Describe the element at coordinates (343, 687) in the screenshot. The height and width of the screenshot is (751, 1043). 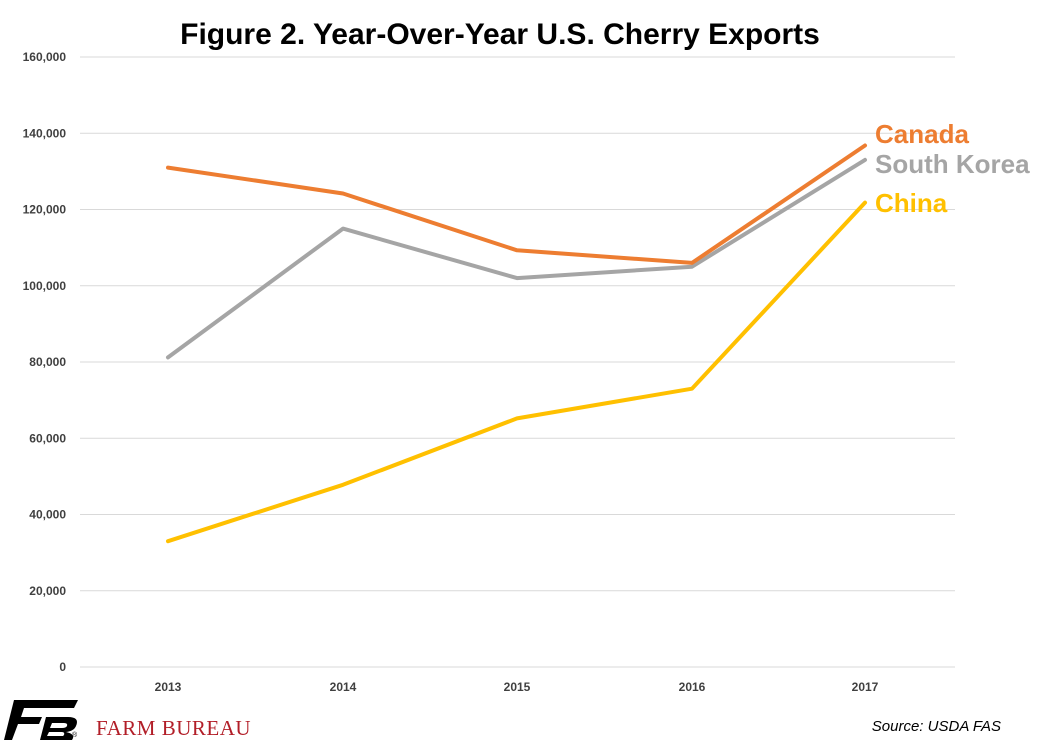
I see `x-tick-label: 2014` at that location.